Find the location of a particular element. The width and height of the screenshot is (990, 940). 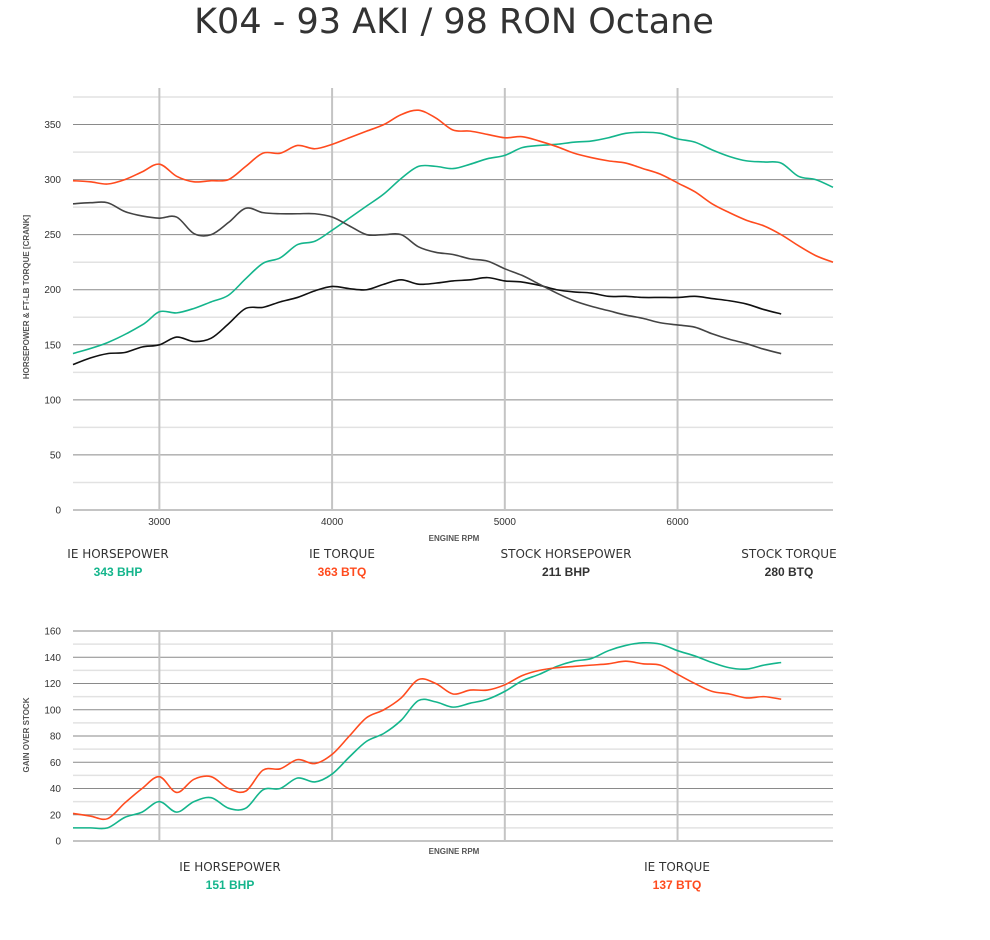

x-tick-label: 3000 is located at coordinates (159, 522).